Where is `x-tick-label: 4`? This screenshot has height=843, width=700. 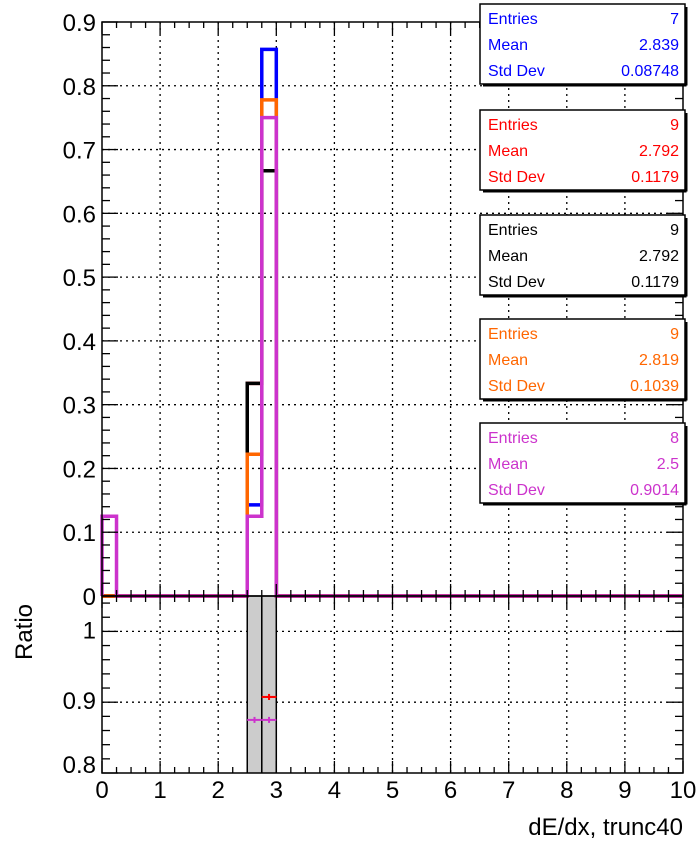
x-tick-label: 4 is located at coordinates (334, 790).